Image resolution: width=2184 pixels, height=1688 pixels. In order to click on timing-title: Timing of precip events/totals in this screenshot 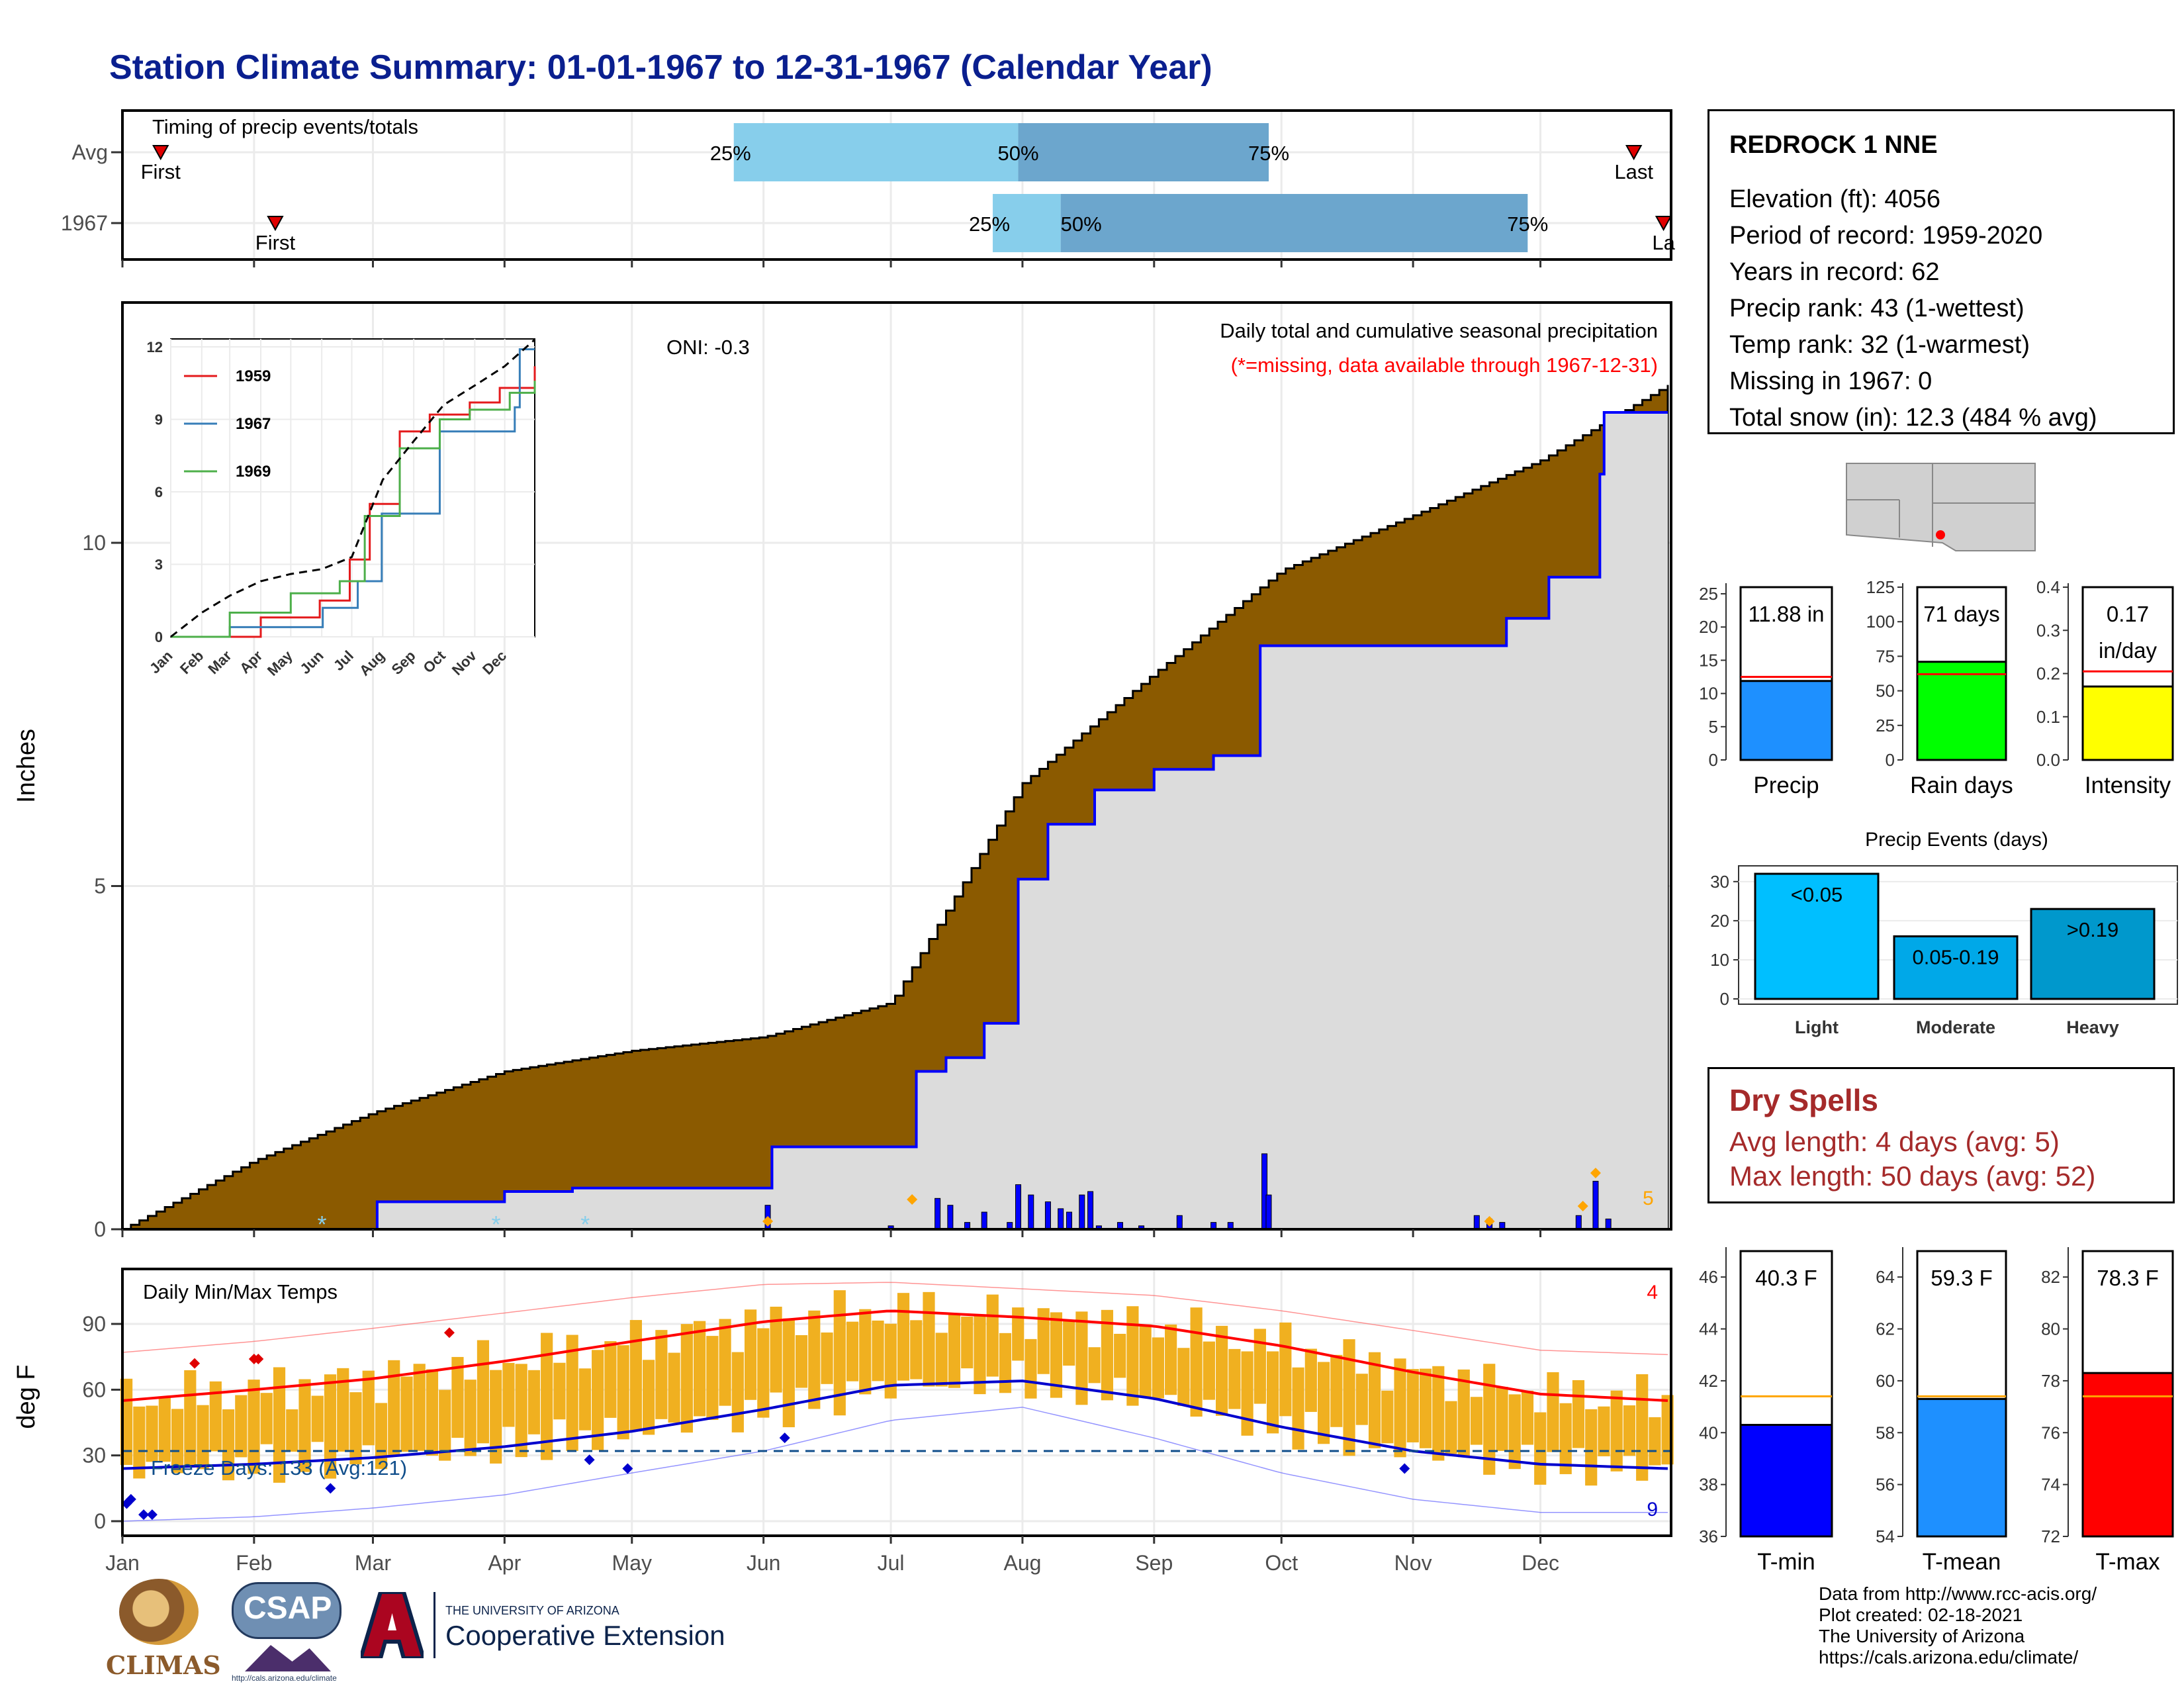, I will do `click(285, 126)`.